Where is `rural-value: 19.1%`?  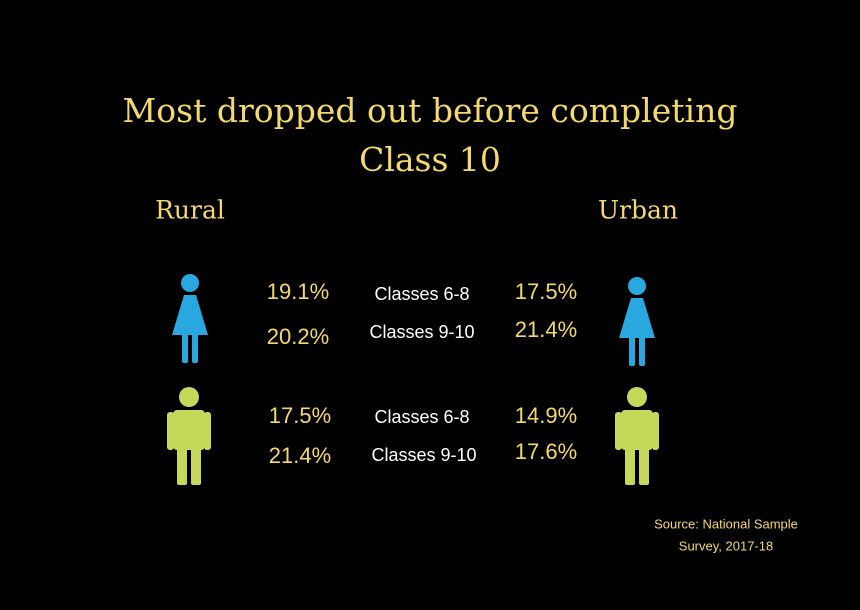
rural-value: 19.1% is located at coordinates (298, 291).